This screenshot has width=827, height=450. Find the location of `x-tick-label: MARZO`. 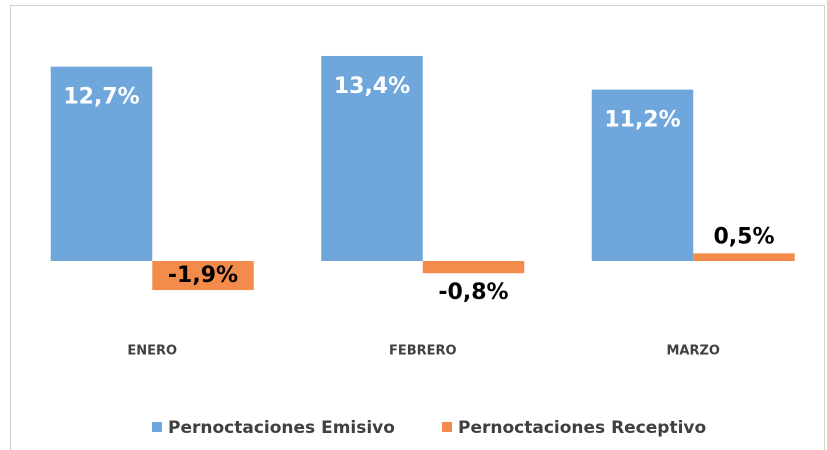

x-tick-label: MARZO is located at coordinates (694, 351).